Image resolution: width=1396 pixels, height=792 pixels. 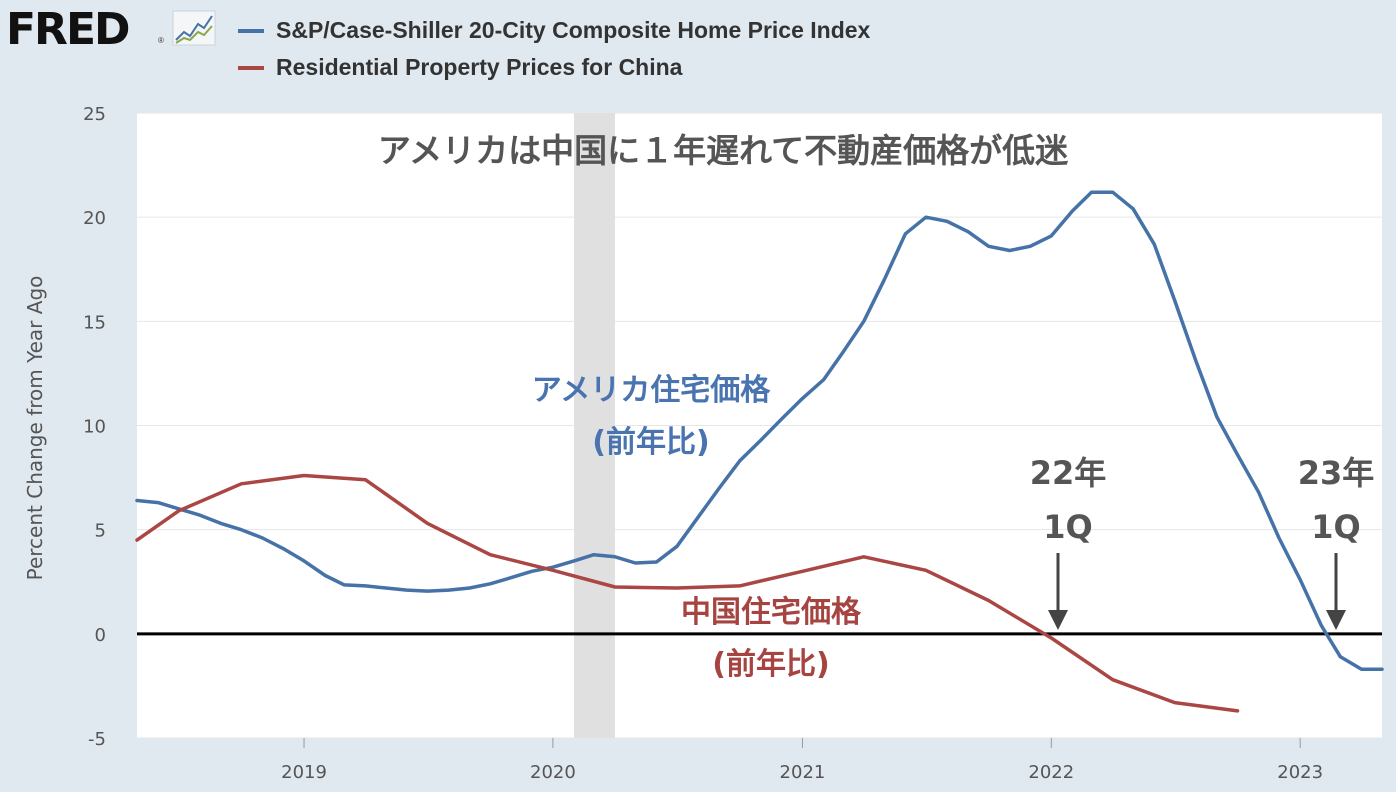 What do you see at coordinates (94, 218) in the screenshot?
I see `y-tick-label: 20` at bounding box center [94, 218].